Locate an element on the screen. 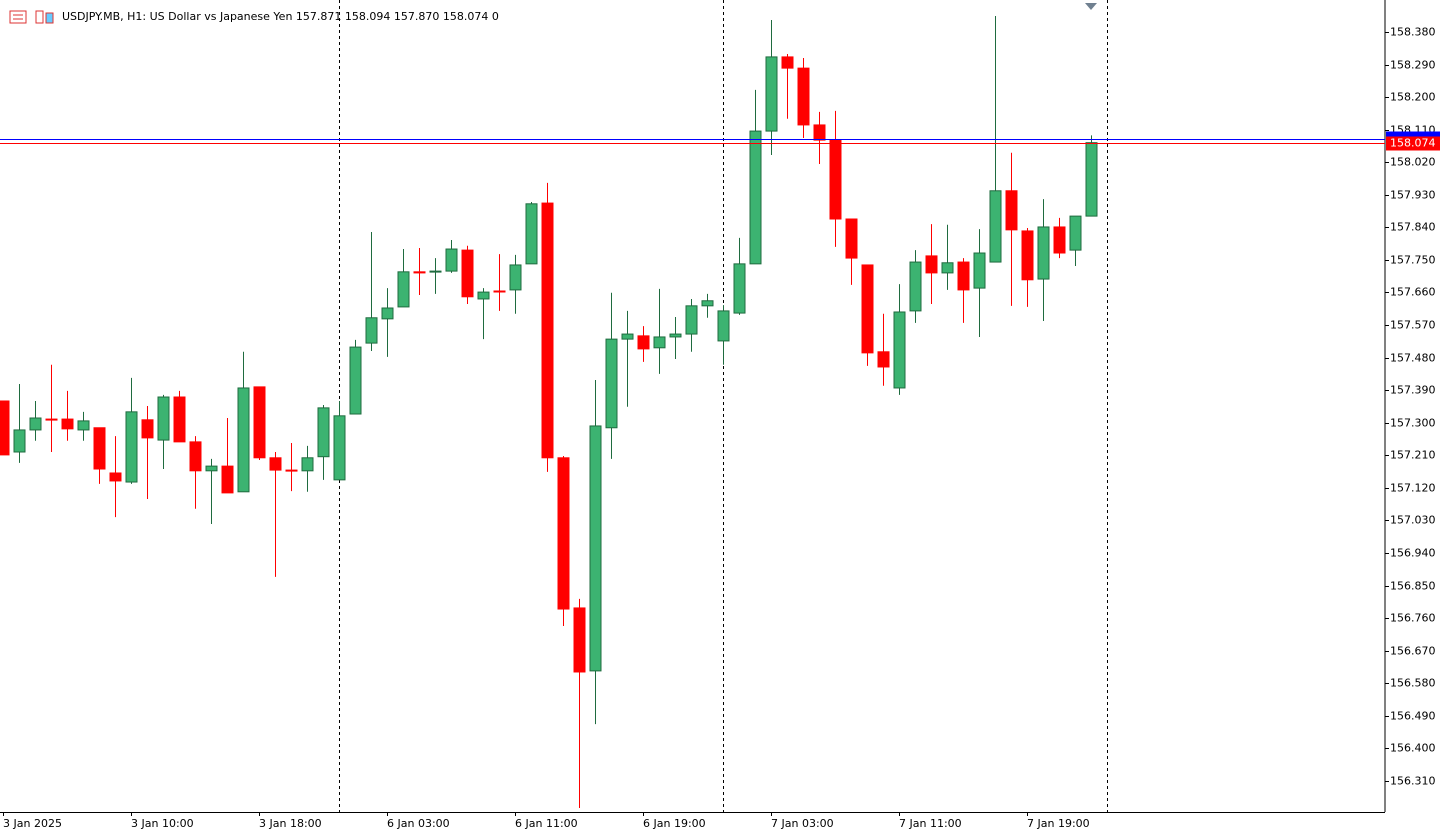 The image size is (1456, 833). y-tick-label: 156.850 is located at coordinates (1413, 586).